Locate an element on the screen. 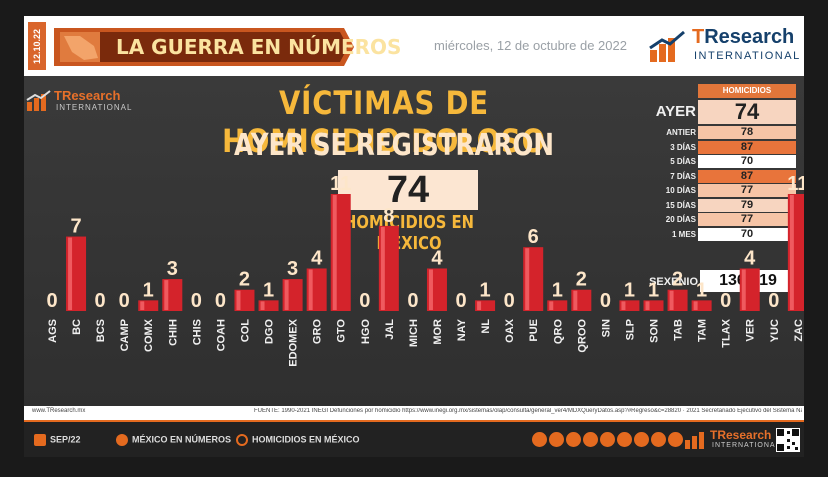 The width and height of the screenshot is (828, 477). category-label: HGO is located at coordinates (366, 332).